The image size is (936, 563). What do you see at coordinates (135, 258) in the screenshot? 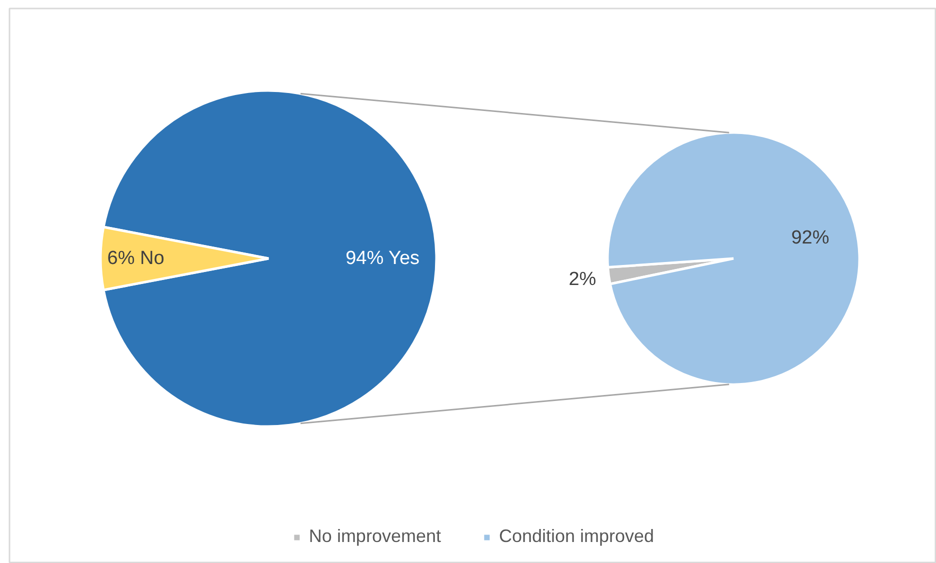
I see `slice-label: 6% No` at bounding box center [135, 258].